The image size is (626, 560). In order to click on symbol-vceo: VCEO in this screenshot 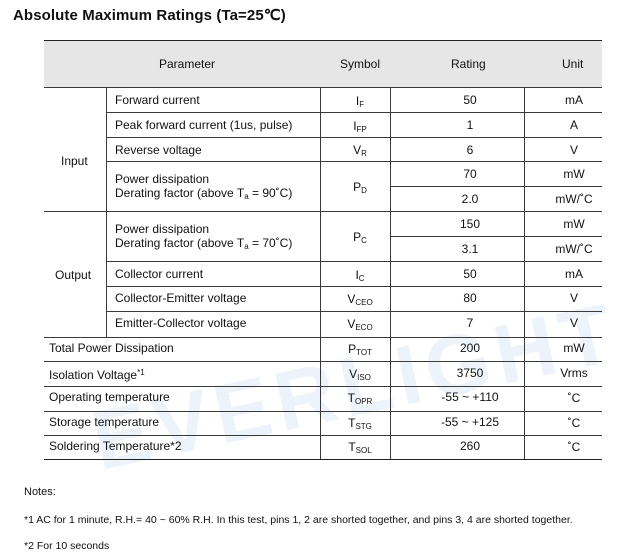, I will do `click(360, 299)`.